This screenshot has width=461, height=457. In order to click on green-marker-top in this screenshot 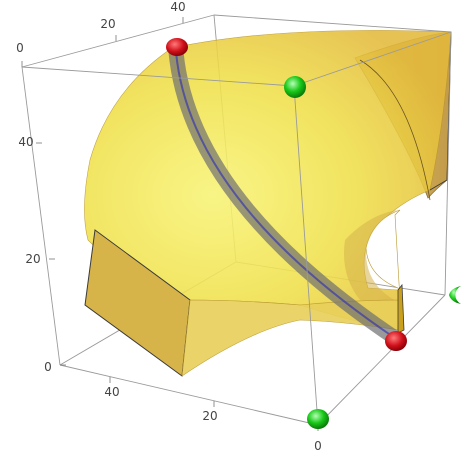, I will do `click(295, 87)`.